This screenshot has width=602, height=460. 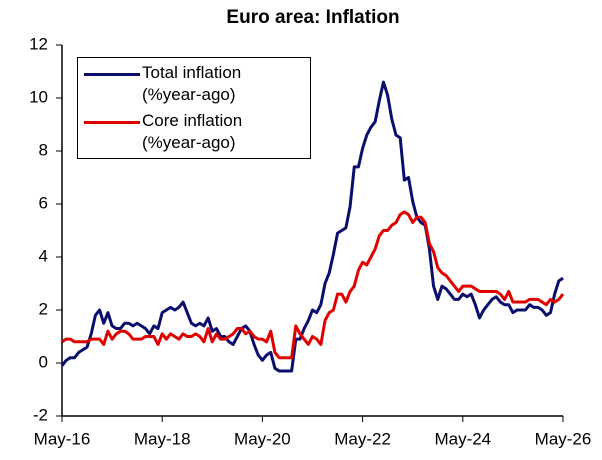 What do you see at coordinates (43, 149) in the screenshot?
I see `y-tick-label: 8` at bounding box center [43, 149].